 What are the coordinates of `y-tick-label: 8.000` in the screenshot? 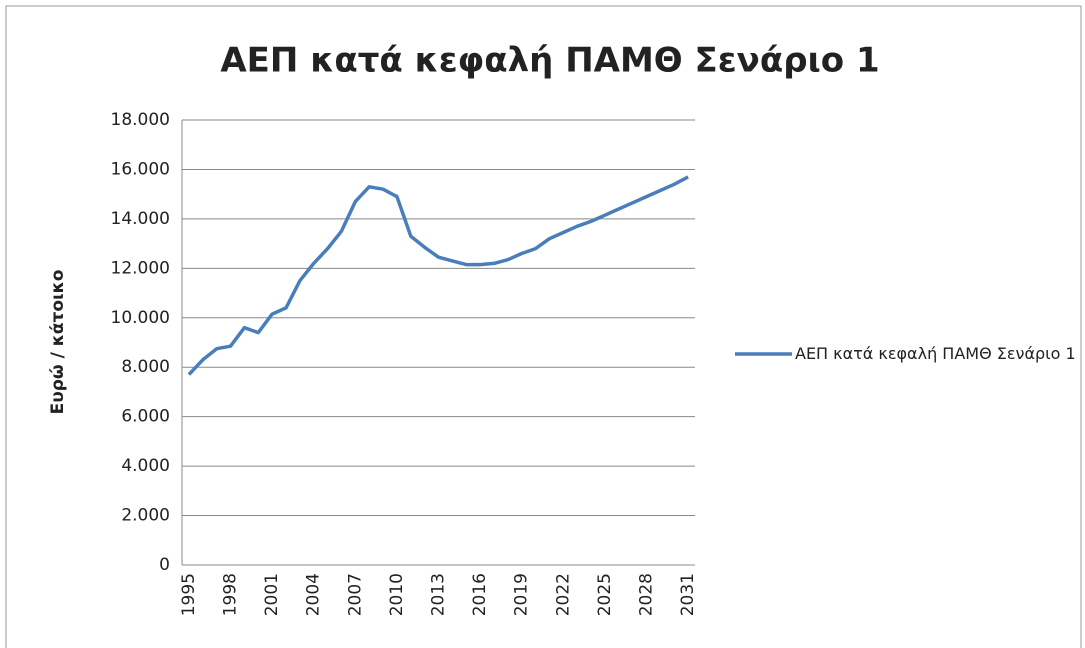 It's located at (145, 367).